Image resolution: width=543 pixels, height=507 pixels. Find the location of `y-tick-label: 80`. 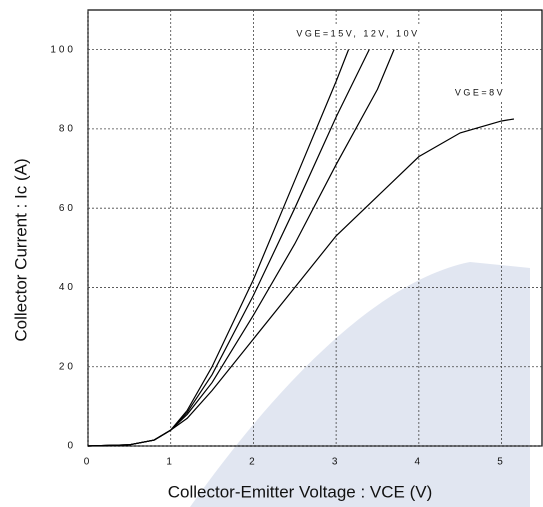

y-tick-label: 80 is located at coordinates (67, 129).